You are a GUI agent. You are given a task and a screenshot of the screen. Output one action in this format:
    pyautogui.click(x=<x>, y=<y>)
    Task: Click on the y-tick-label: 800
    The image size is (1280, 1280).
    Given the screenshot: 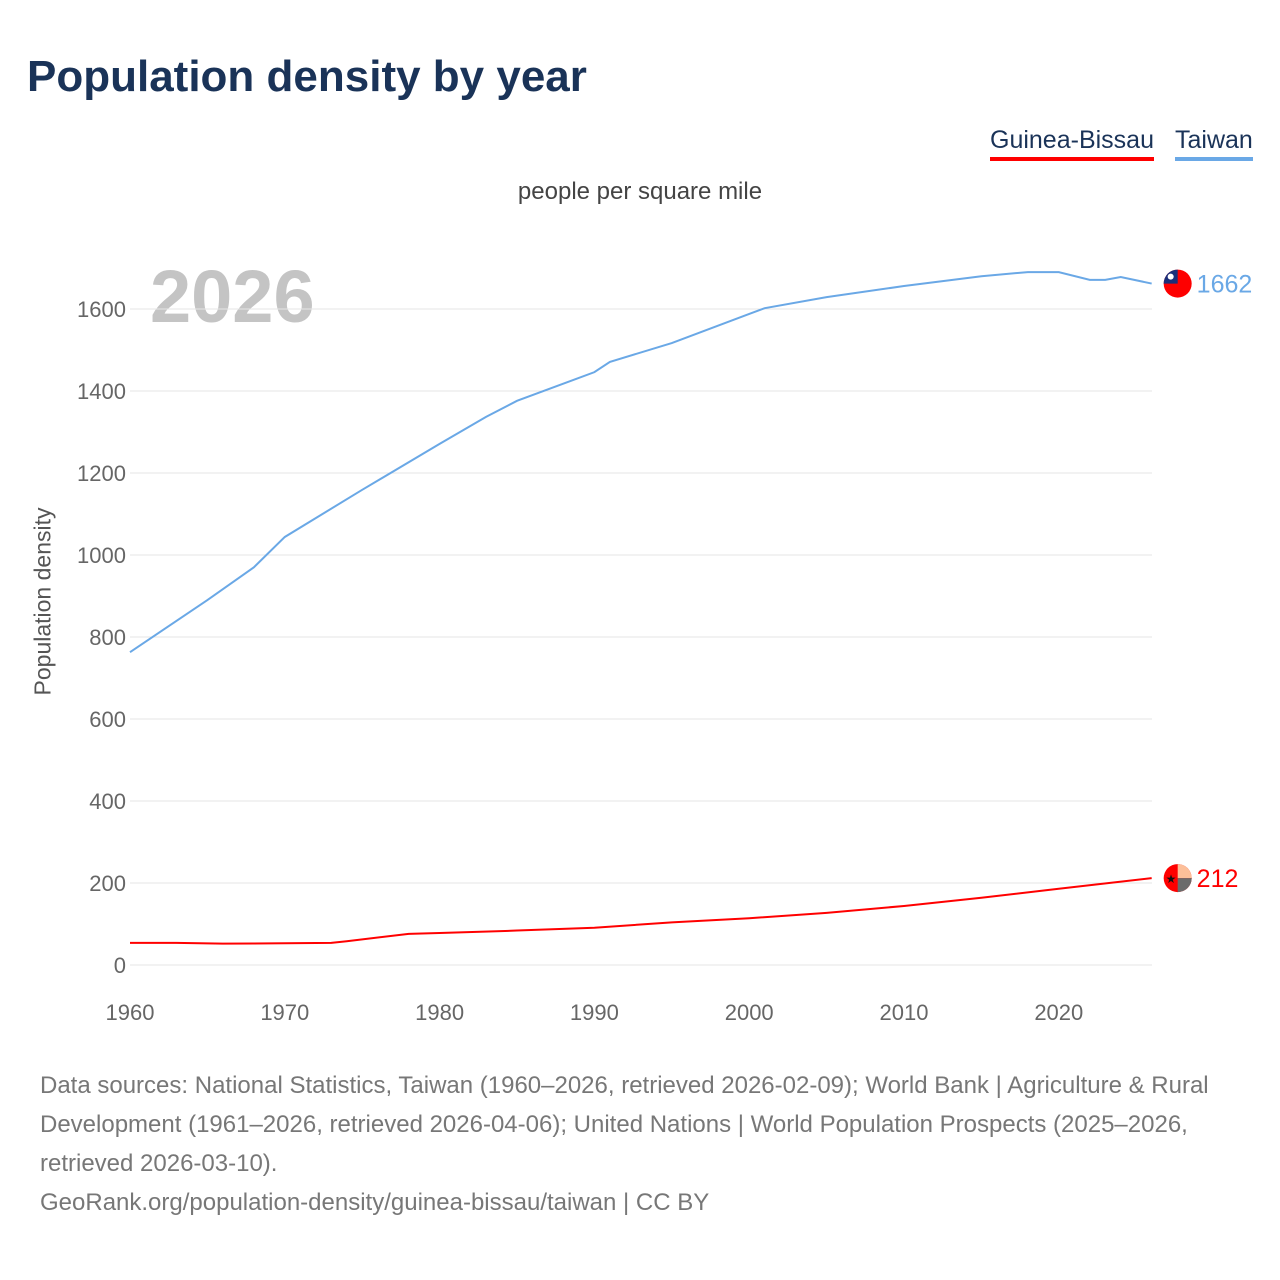 What is the action you would take?
    pyautogui.click(x=107, y=637)
    